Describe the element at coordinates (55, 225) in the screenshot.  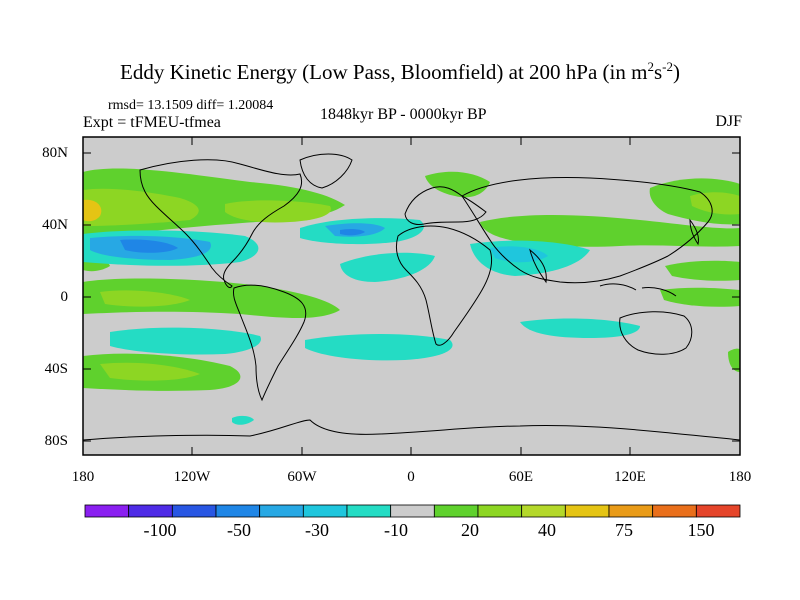
I see `lat-label-40n: 40N` at that location.